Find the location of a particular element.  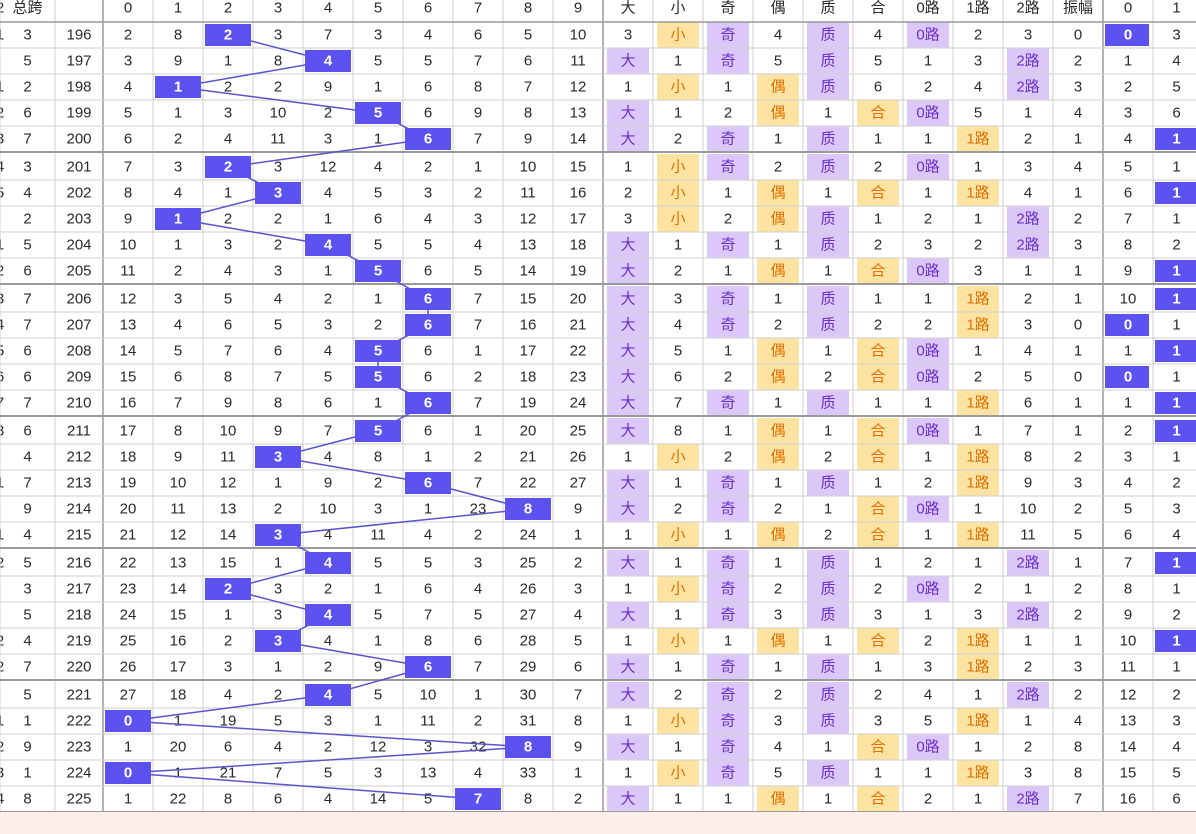

header-cell-10: 8 is located at coordinates (528, 8).